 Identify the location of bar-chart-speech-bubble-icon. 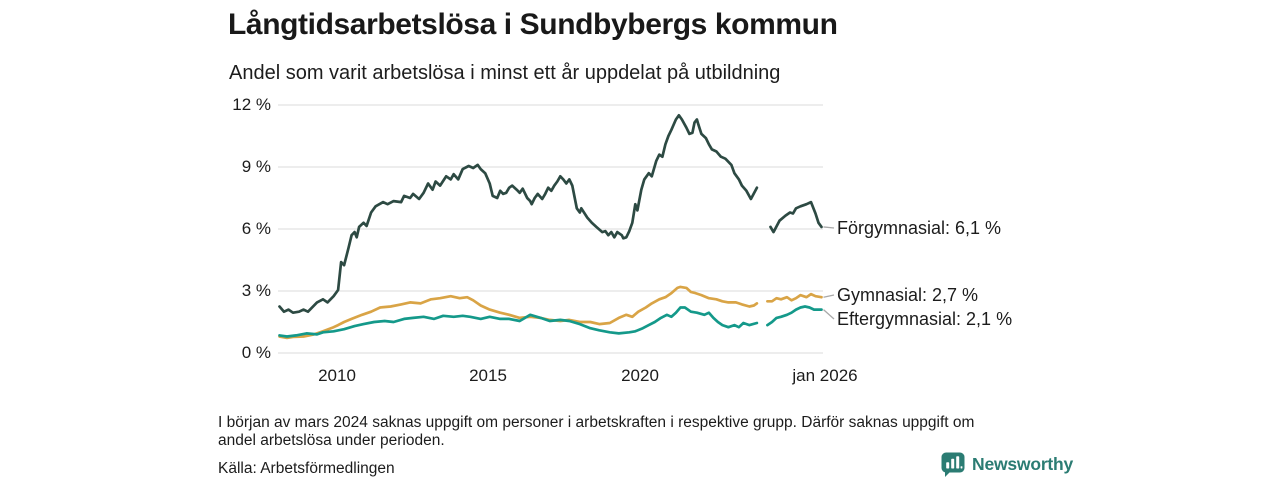
(953, 464).